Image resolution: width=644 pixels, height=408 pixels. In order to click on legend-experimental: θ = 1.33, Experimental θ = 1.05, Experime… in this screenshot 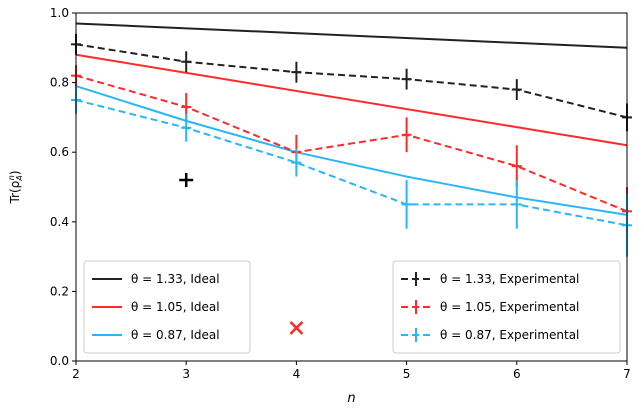, I will do `click(506, 307)`.